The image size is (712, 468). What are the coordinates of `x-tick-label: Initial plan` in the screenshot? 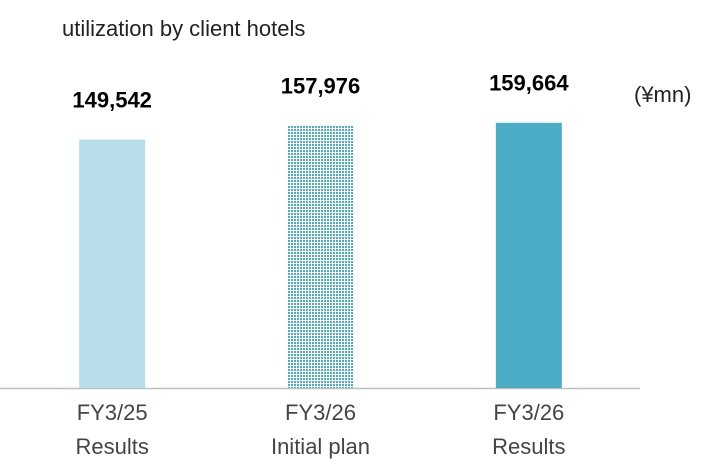 It's located at (320, 446).